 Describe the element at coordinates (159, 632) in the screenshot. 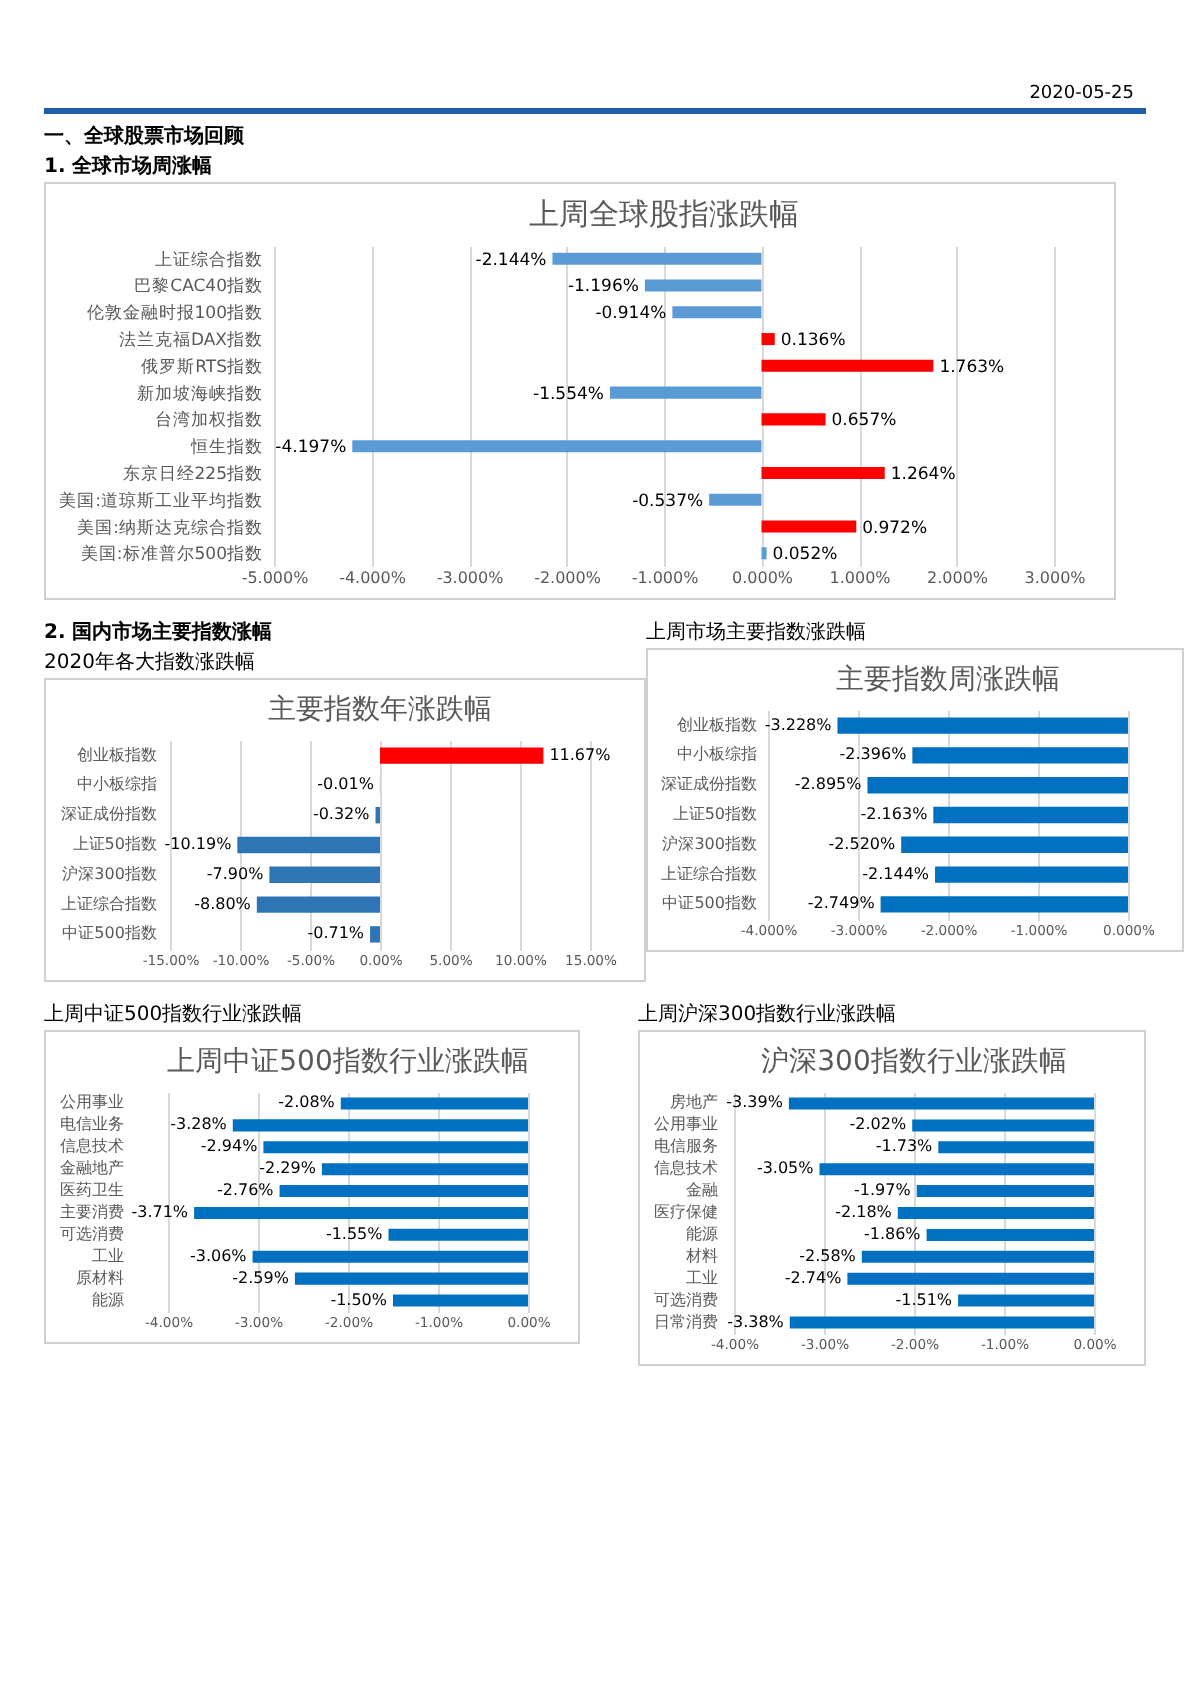

I see `text: 2. 国内市场主要指数涨幅` at that location.